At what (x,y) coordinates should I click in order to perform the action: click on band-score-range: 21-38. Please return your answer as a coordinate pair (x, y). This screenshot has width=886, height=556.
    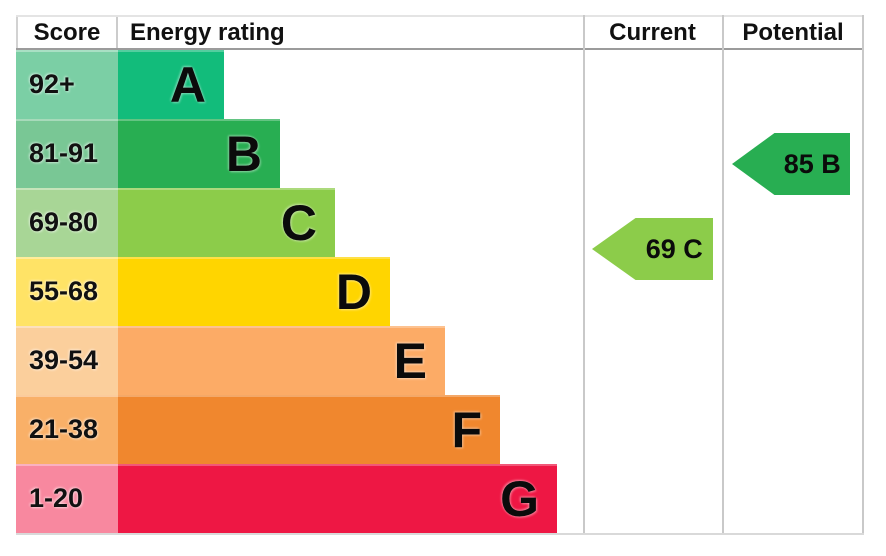
    Looking at the image, I should click on (64, 429).